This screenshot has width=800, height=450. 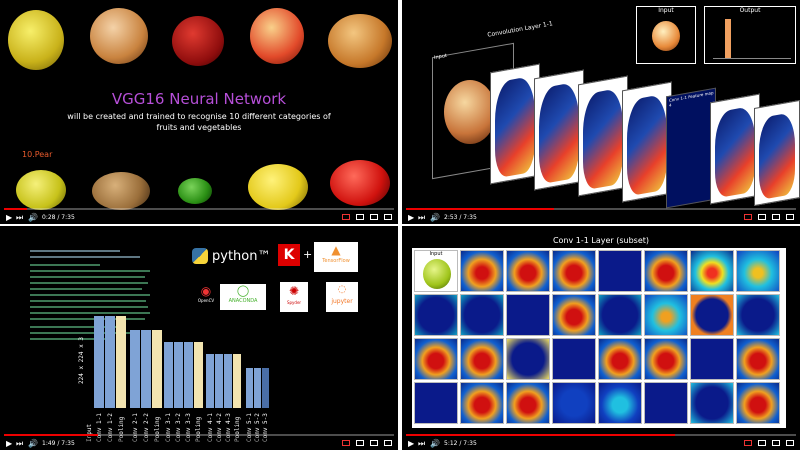 What do you see at coordinates (90, 296) in the screenshot?
I see `code-editor` at bounding box center [90, 296].